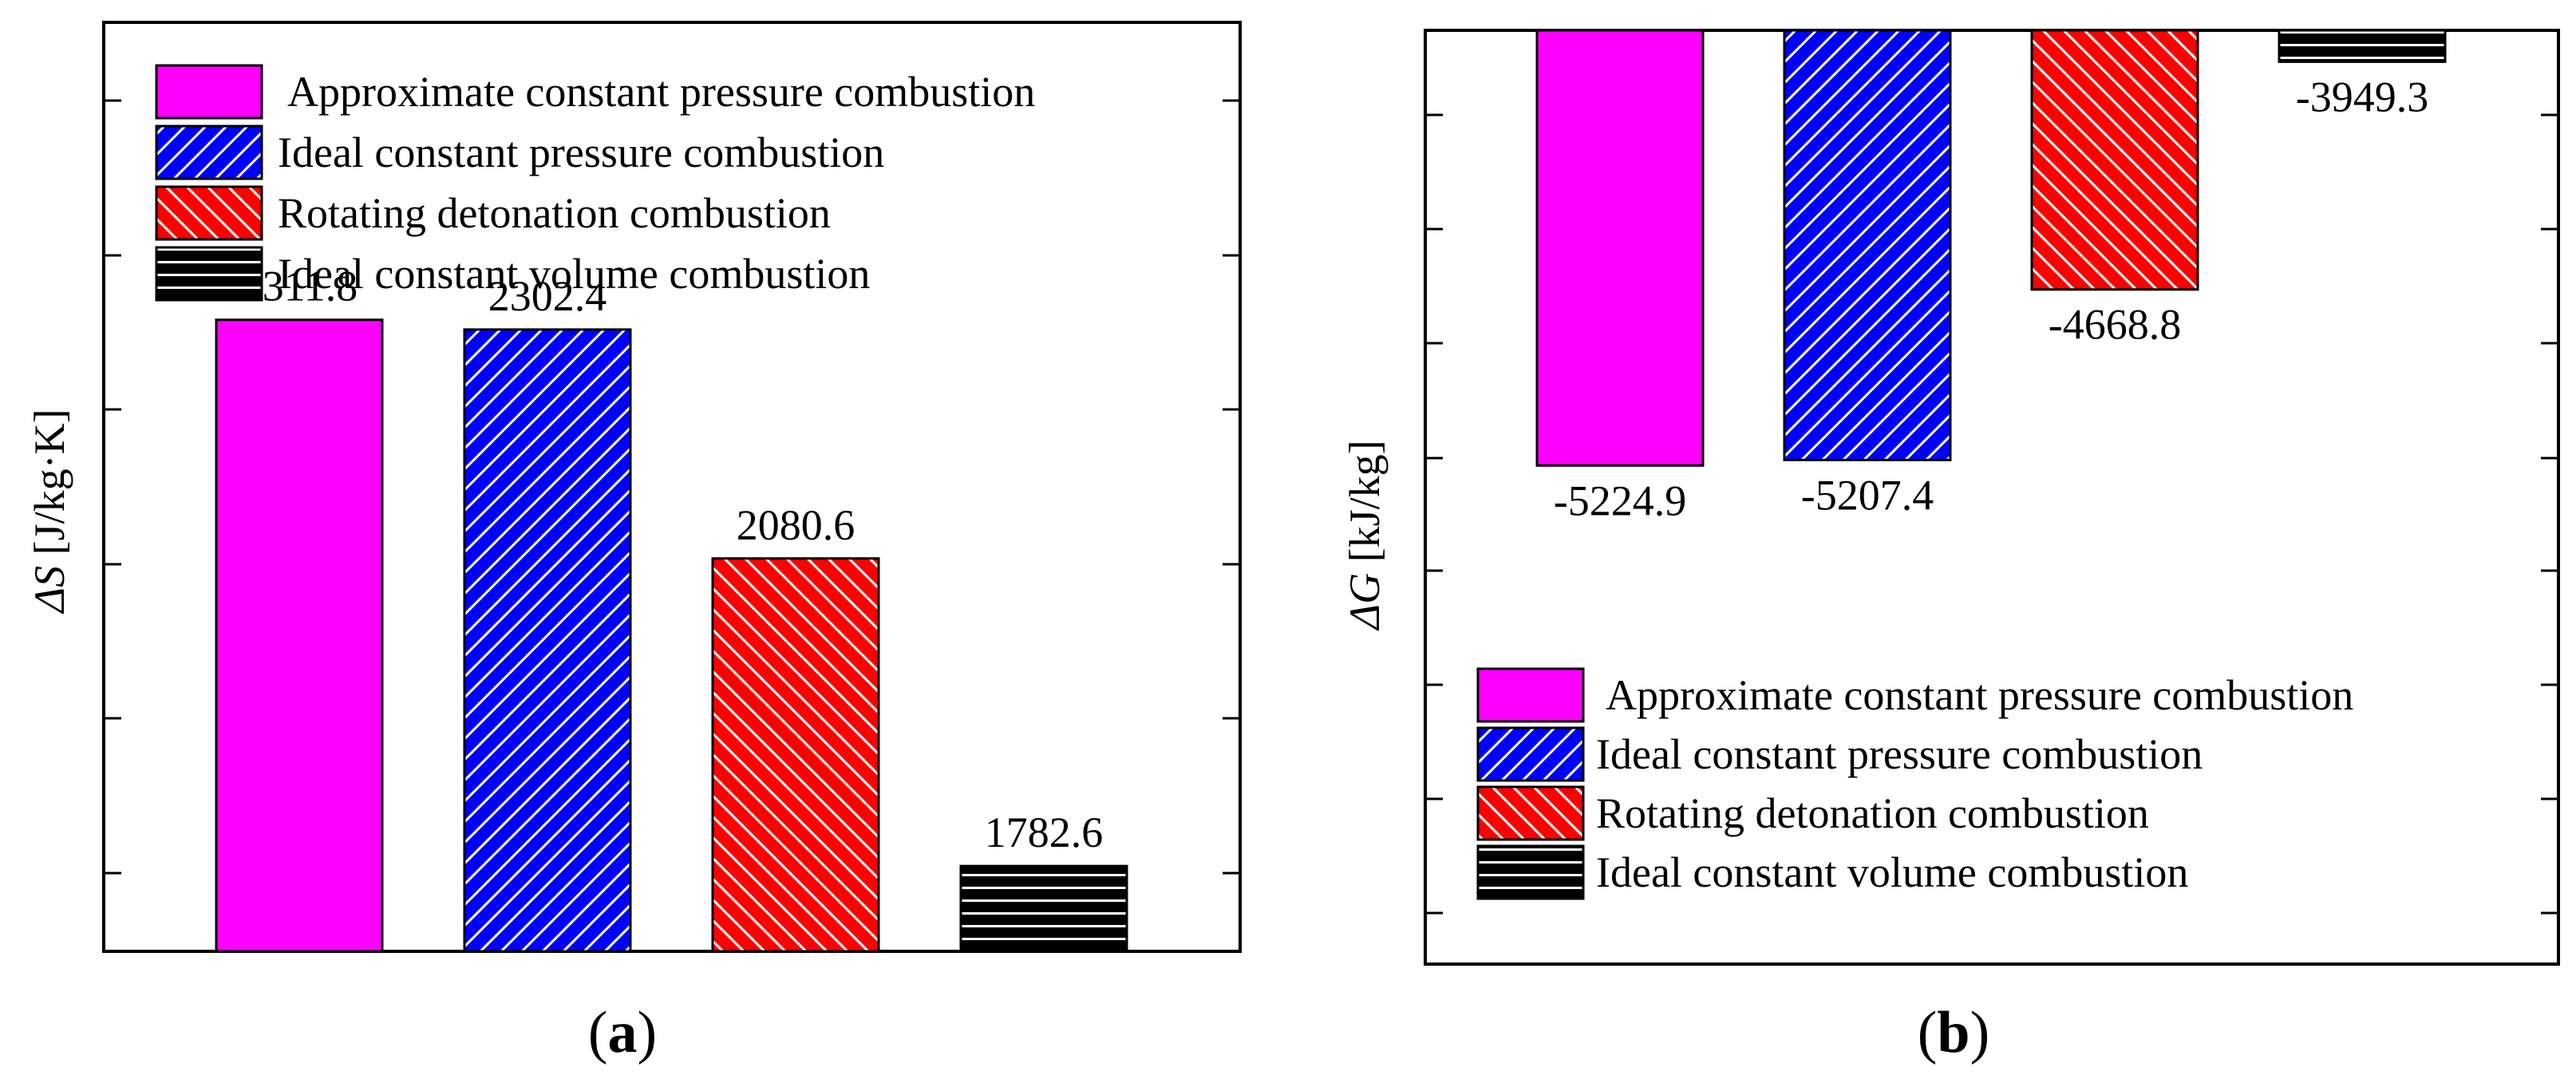 The width and height of the screenshot is (2576, 1083). I want to click on caption-a: (a), so click(622, 1032).